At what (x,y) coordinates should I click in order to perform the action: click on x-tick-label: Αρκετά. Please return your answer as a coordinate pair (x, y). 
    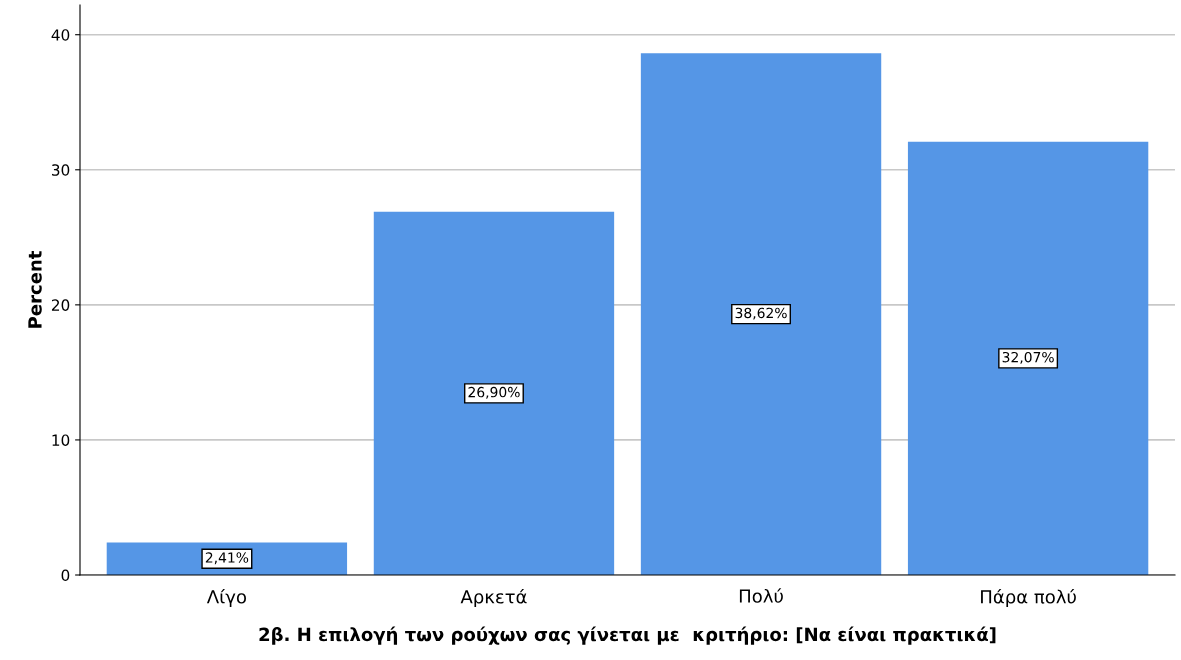
    Looking at the image, I should click on (493, 598).